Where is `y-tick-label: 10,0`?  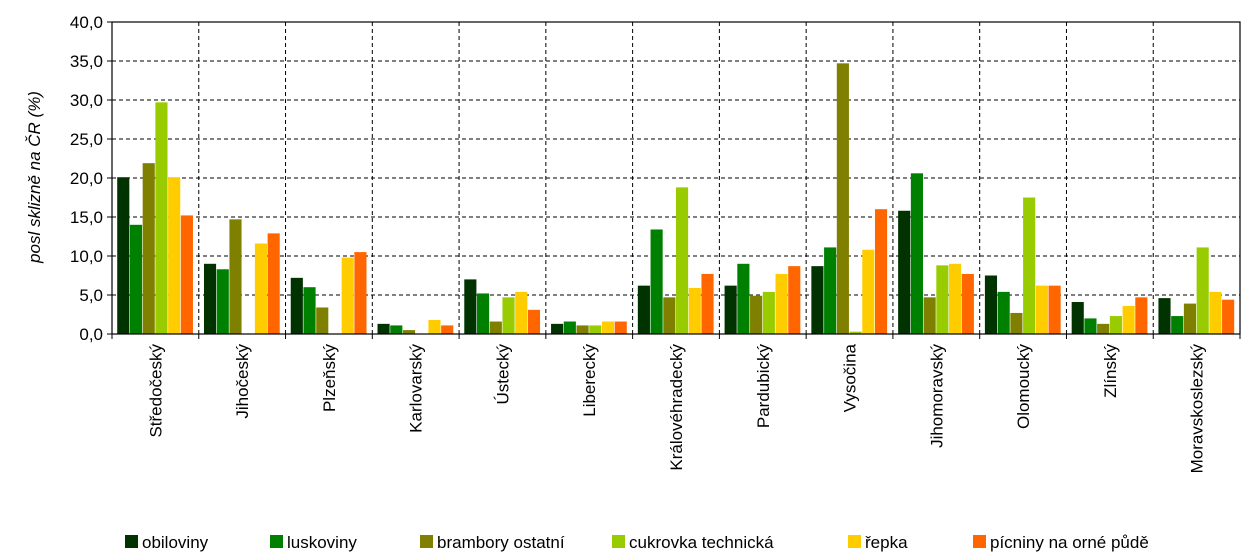
y-tick-label: 10,0 is located at coordinates (86, 256).